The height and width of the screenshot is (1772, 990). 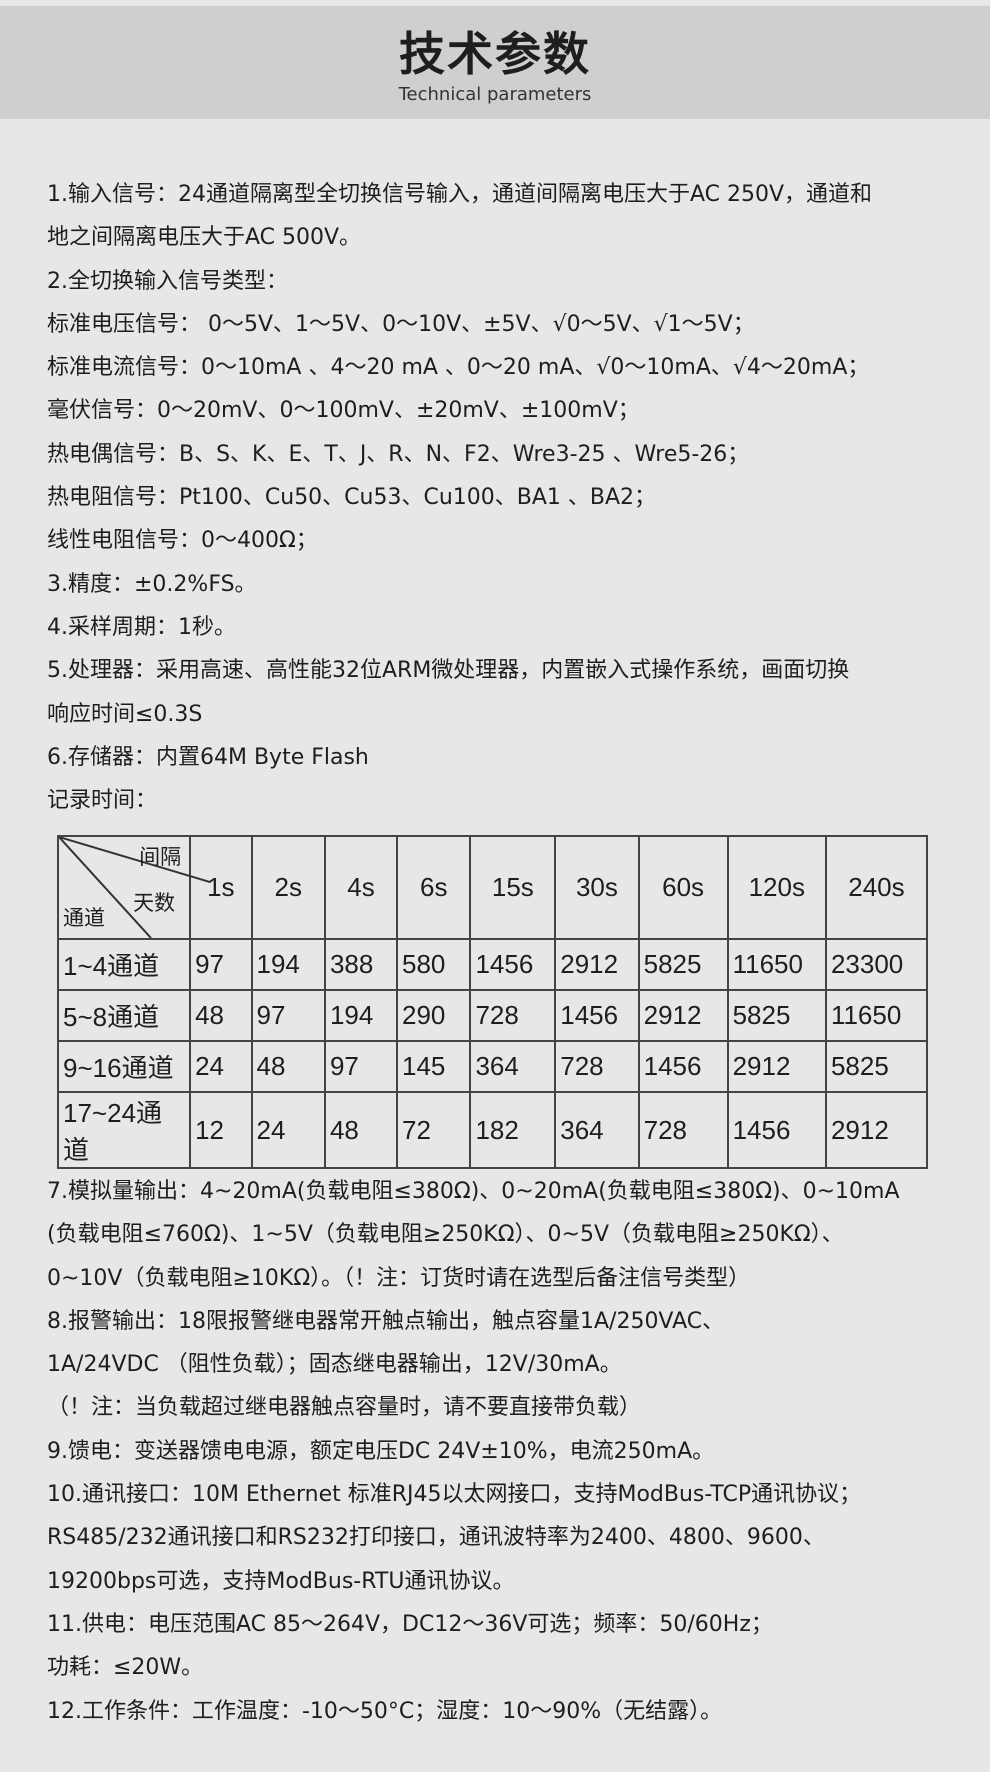 I want to click on spec-line: 0~10V（负载电阻≥10KΩ）。（！注：订货时请在选型后备注信号类型）, so click(x=399, y=1278).